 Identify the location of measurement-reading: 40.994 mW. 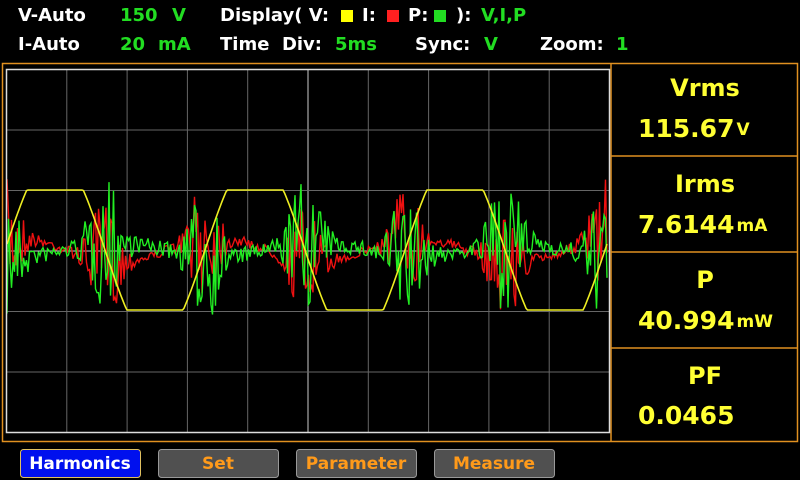
(705, 320).